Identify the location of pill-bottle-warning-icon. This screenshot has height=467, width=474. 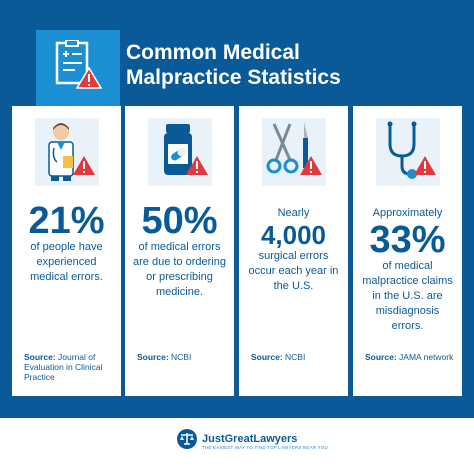
(180, 152).